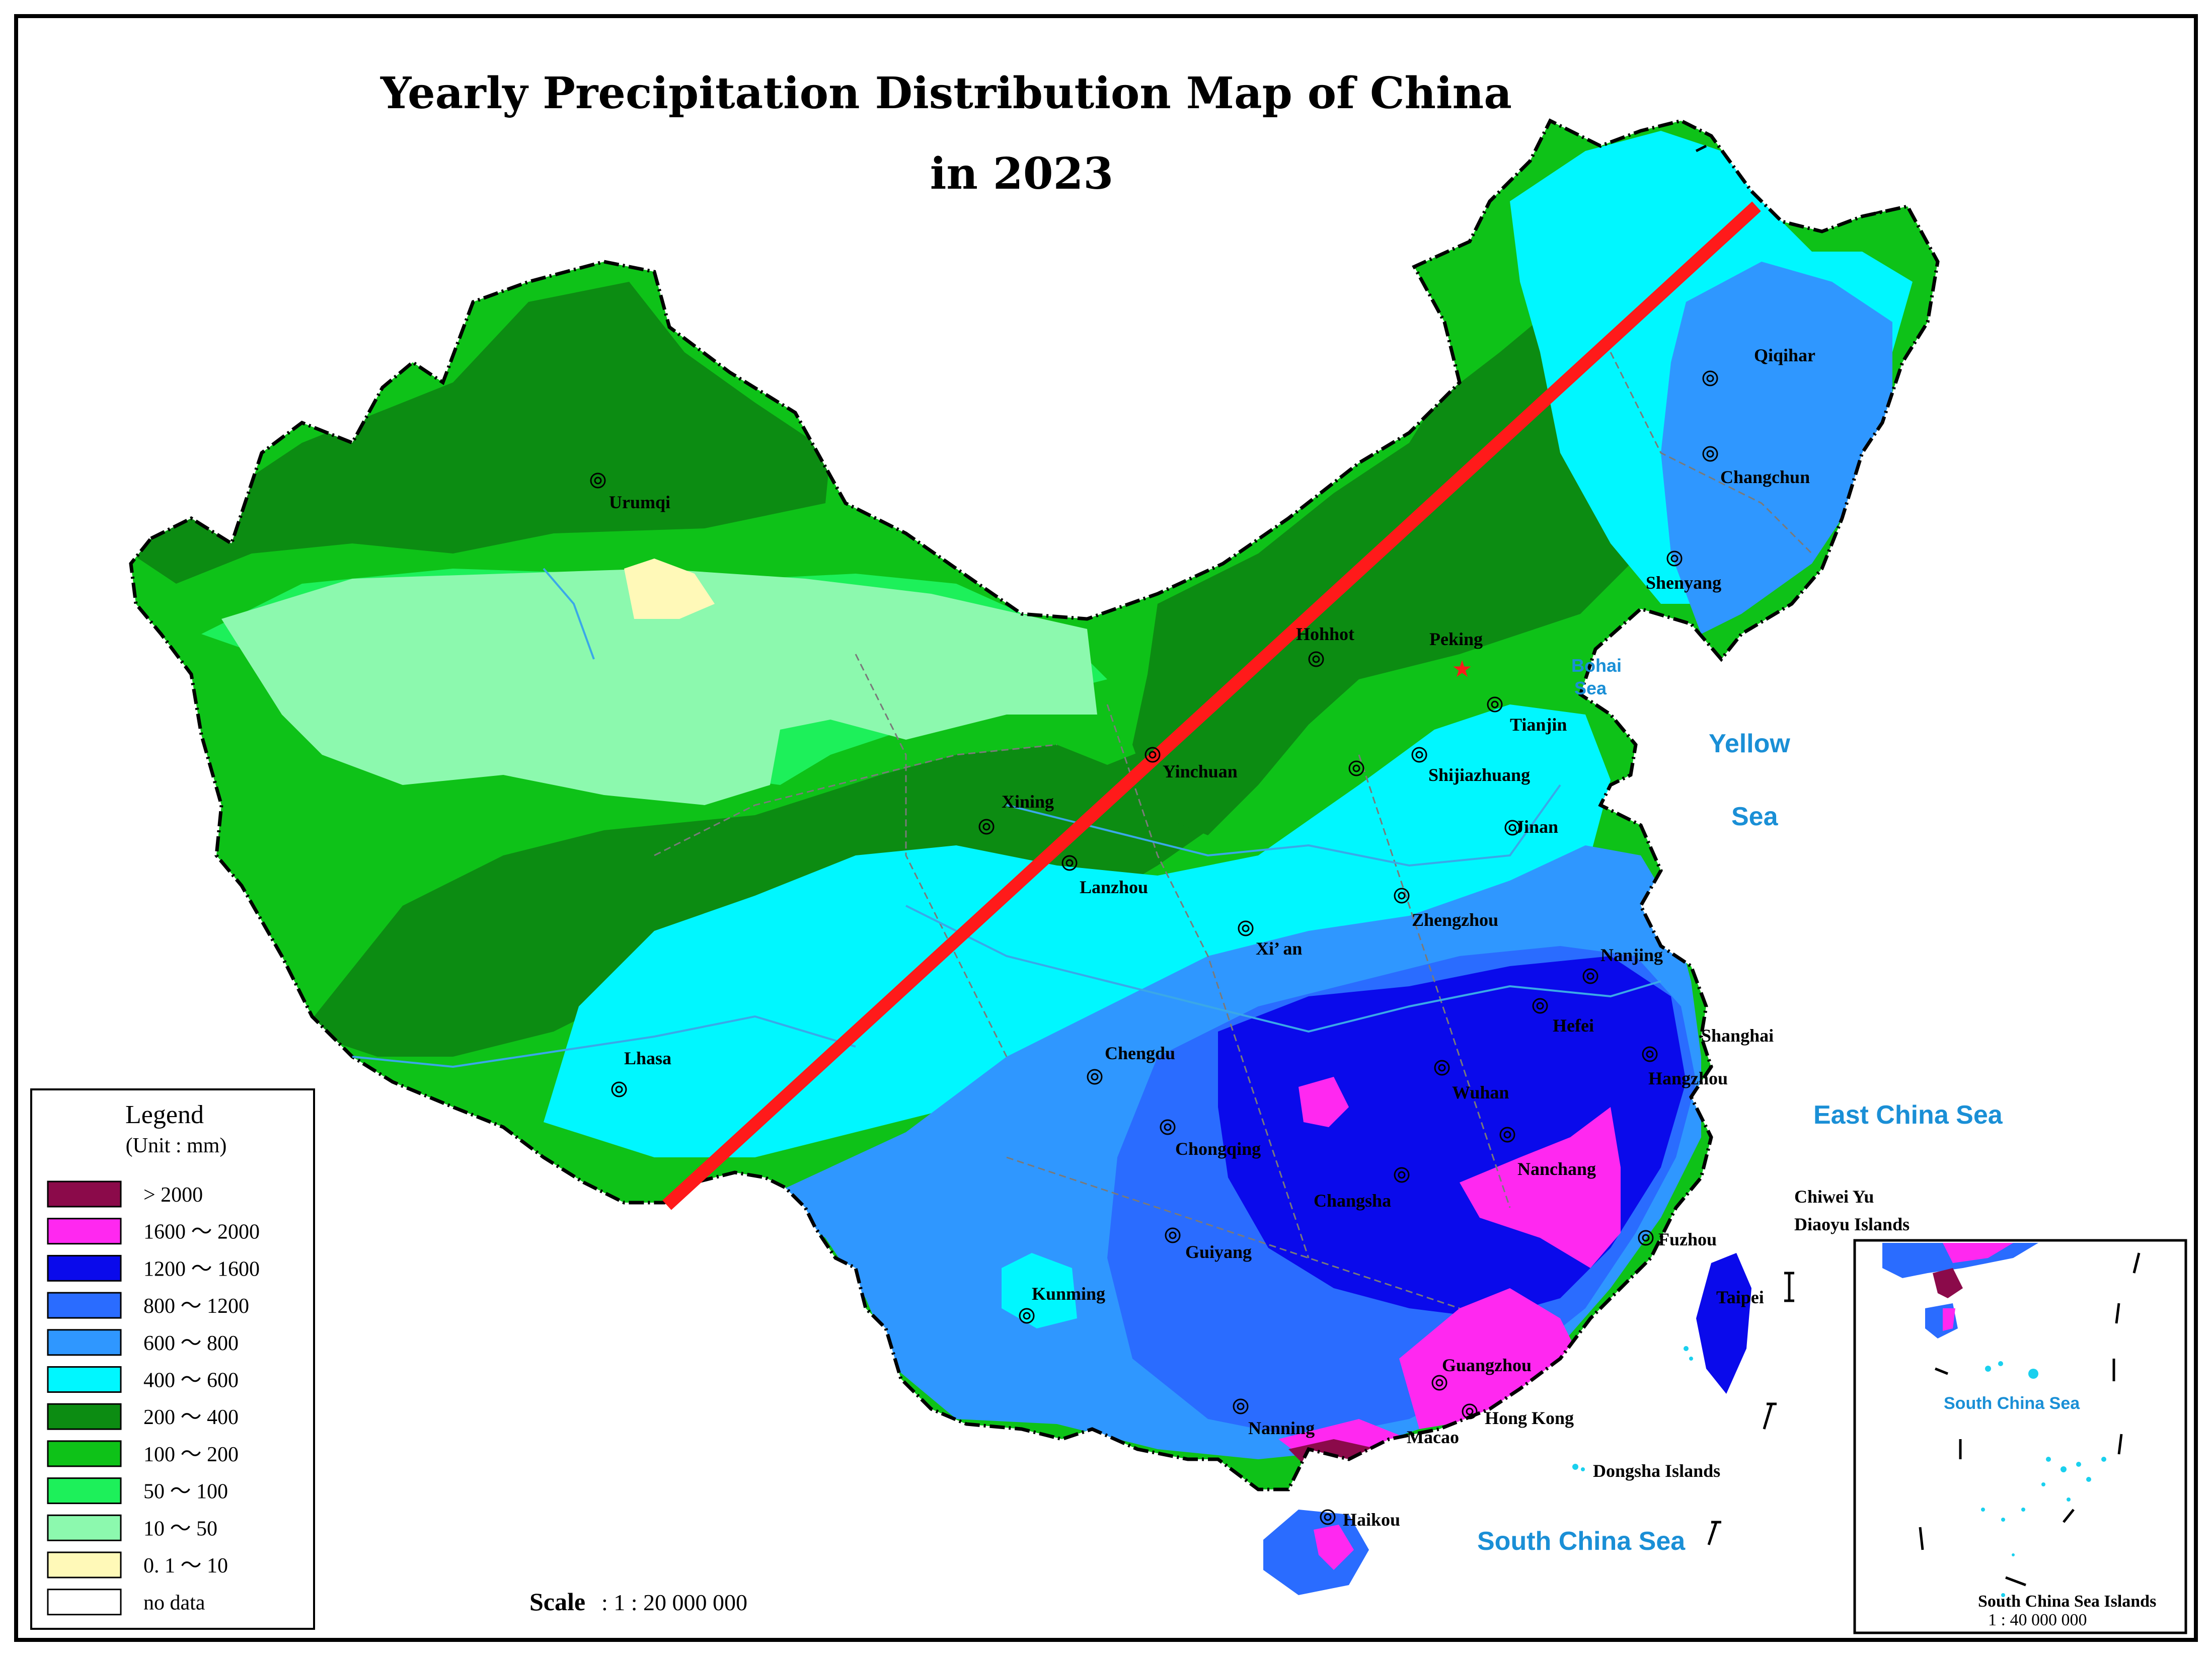  What do you see at coordinates (1140, 1053) in the screenshot?
I see `label-chengdu: Chengdu` at bounding box center [1140, 1053].